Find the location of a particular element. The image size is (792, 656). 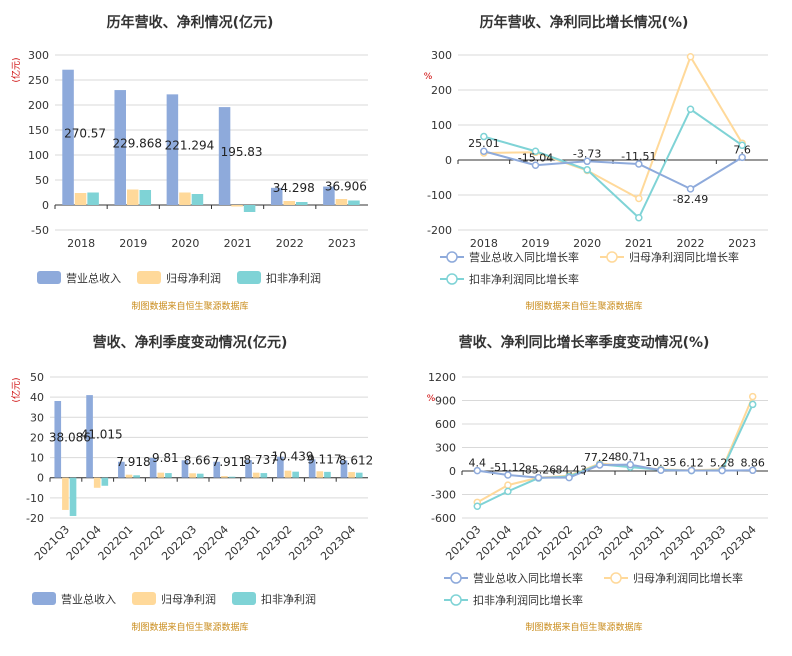

data-label: 229.868 is located at coordinates (137, 144).